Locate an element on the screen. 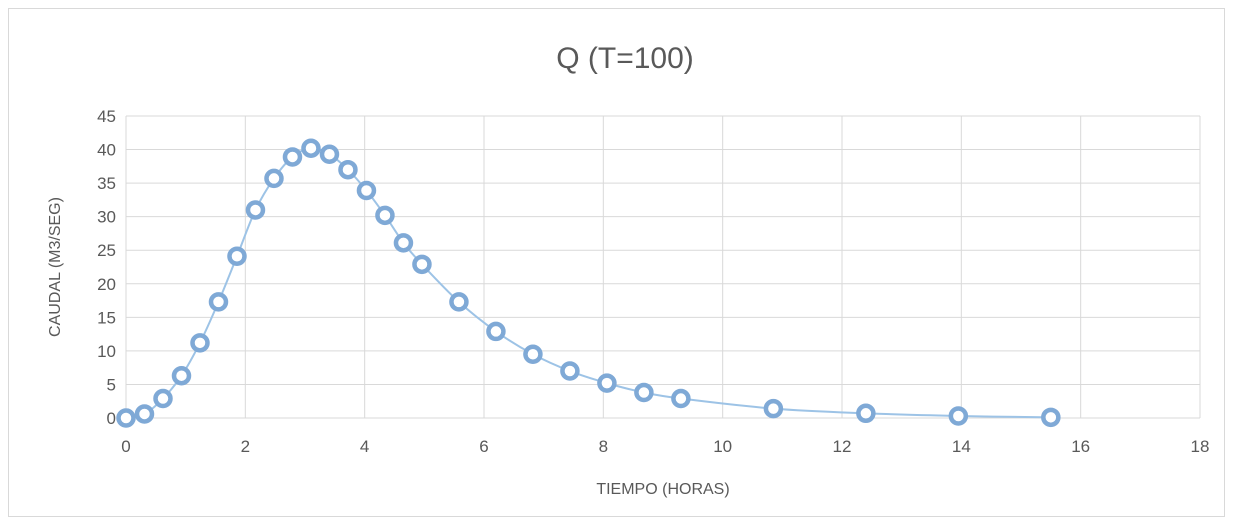  y-tick-label: 35 is located at coordinates (106, 183).